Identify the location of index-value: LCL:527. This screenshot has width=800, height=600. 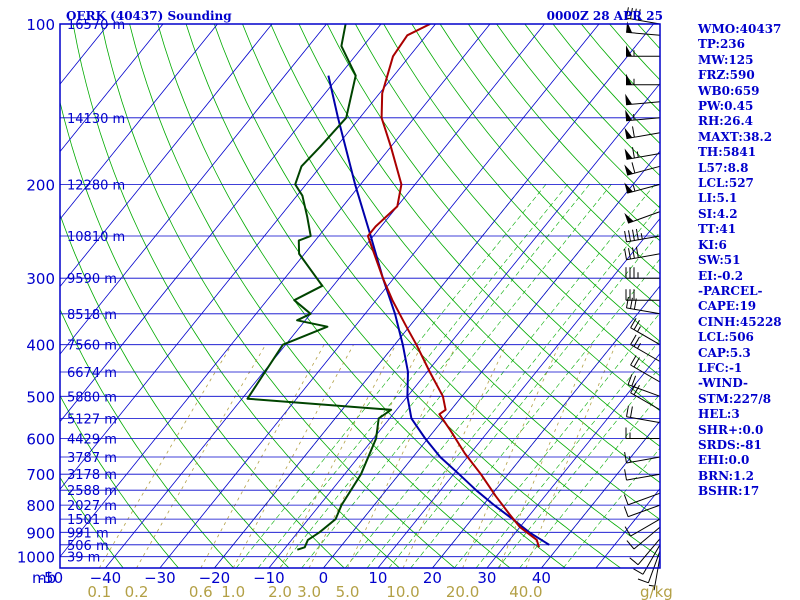
(726, 183).